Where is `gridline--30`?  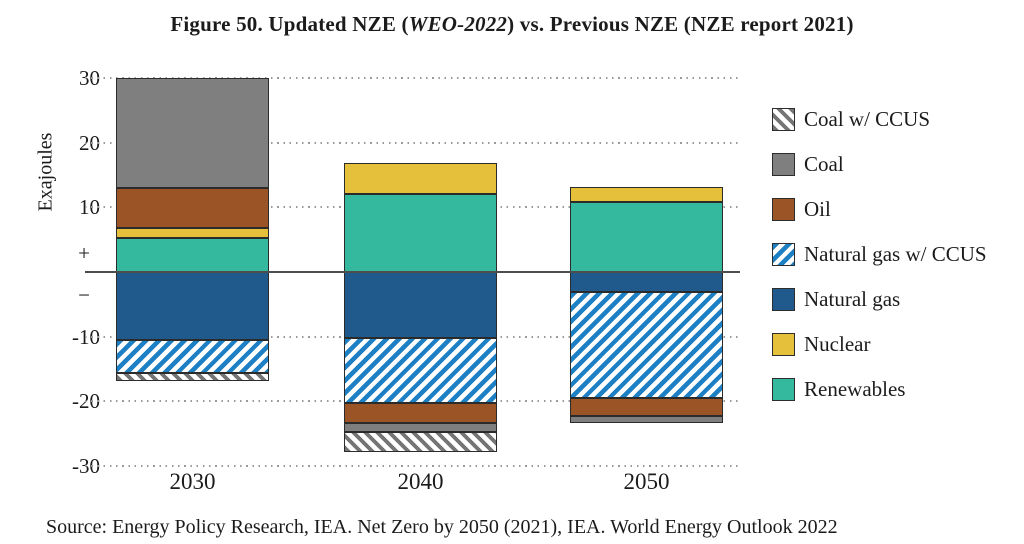 gridline--30 is located at coordinates (412, 466).